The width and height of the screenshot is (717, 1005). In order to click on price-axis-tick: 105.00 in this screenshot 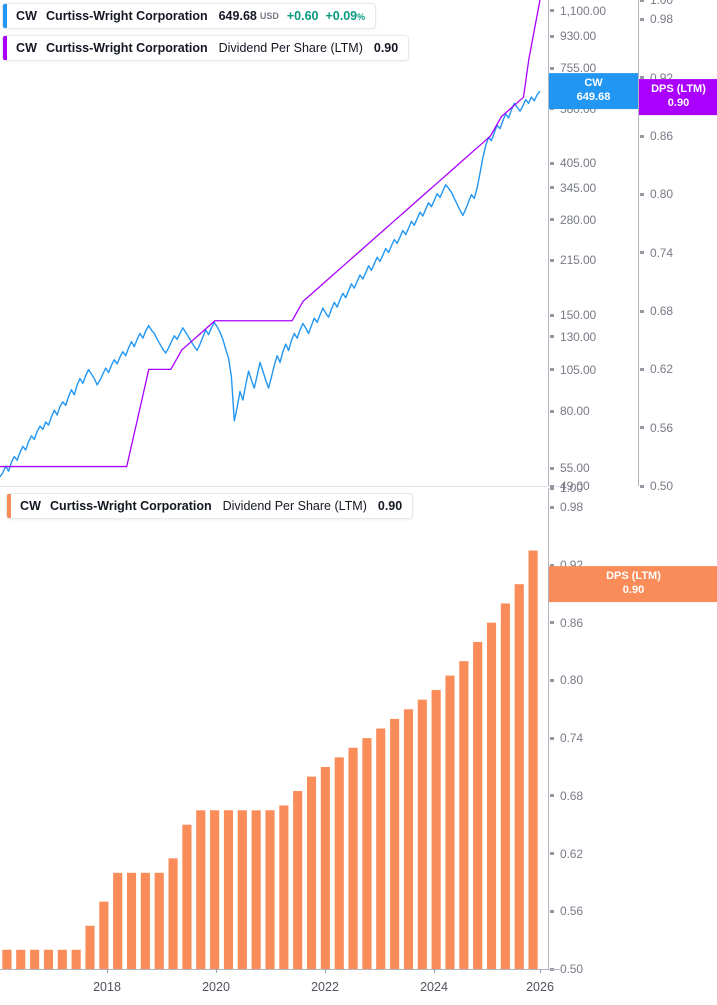, I will do `click(572, 370)`.